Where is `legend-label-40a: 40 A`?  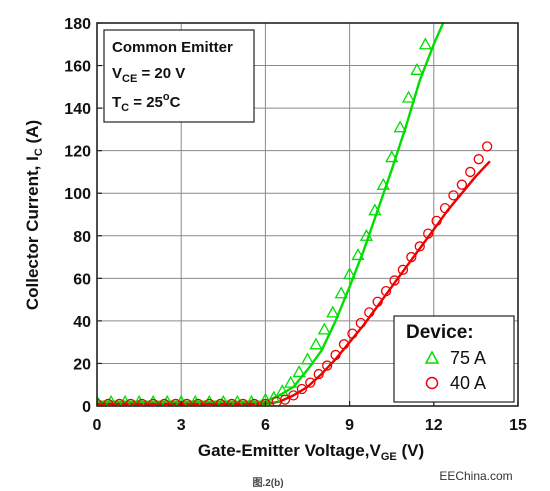 legend-label-40a: 40 A is located at coordinates (468, 383).